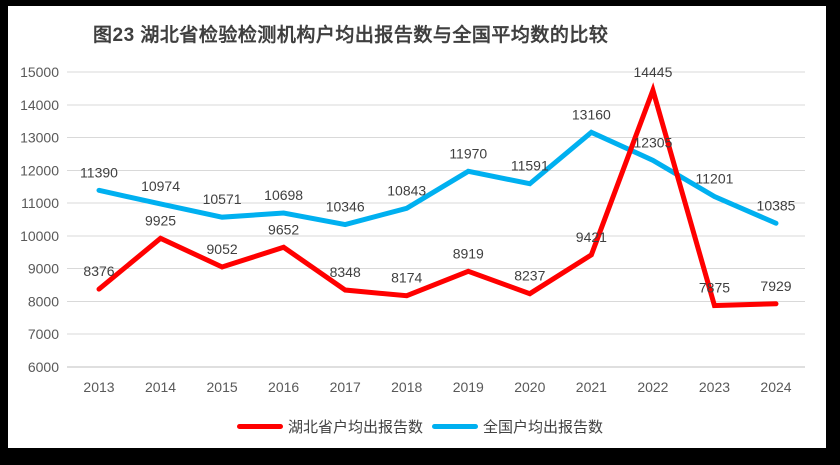 The width and height of the screenshot is (840, 465). What do you see at coordinates (591, 387) in the screenshot?
I see `x-tick-label: 2021` at bounding box center [591, 387].